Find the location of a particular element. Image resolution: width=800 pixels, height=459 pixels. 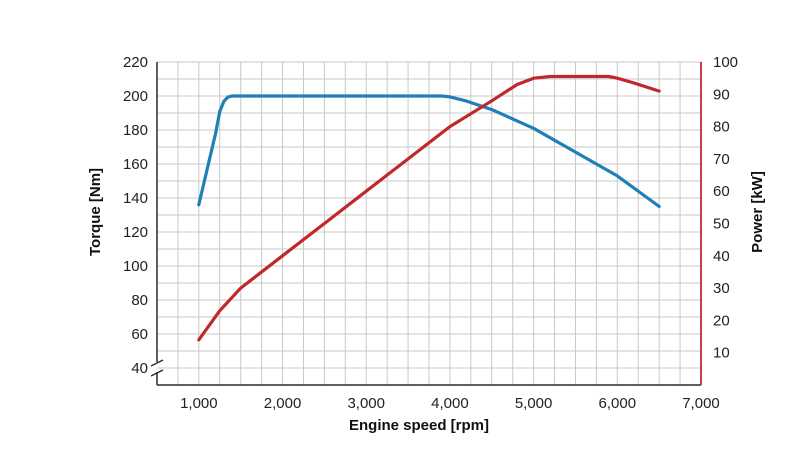

y-tick-label-right: 30 is located at coordinates (721, 288).